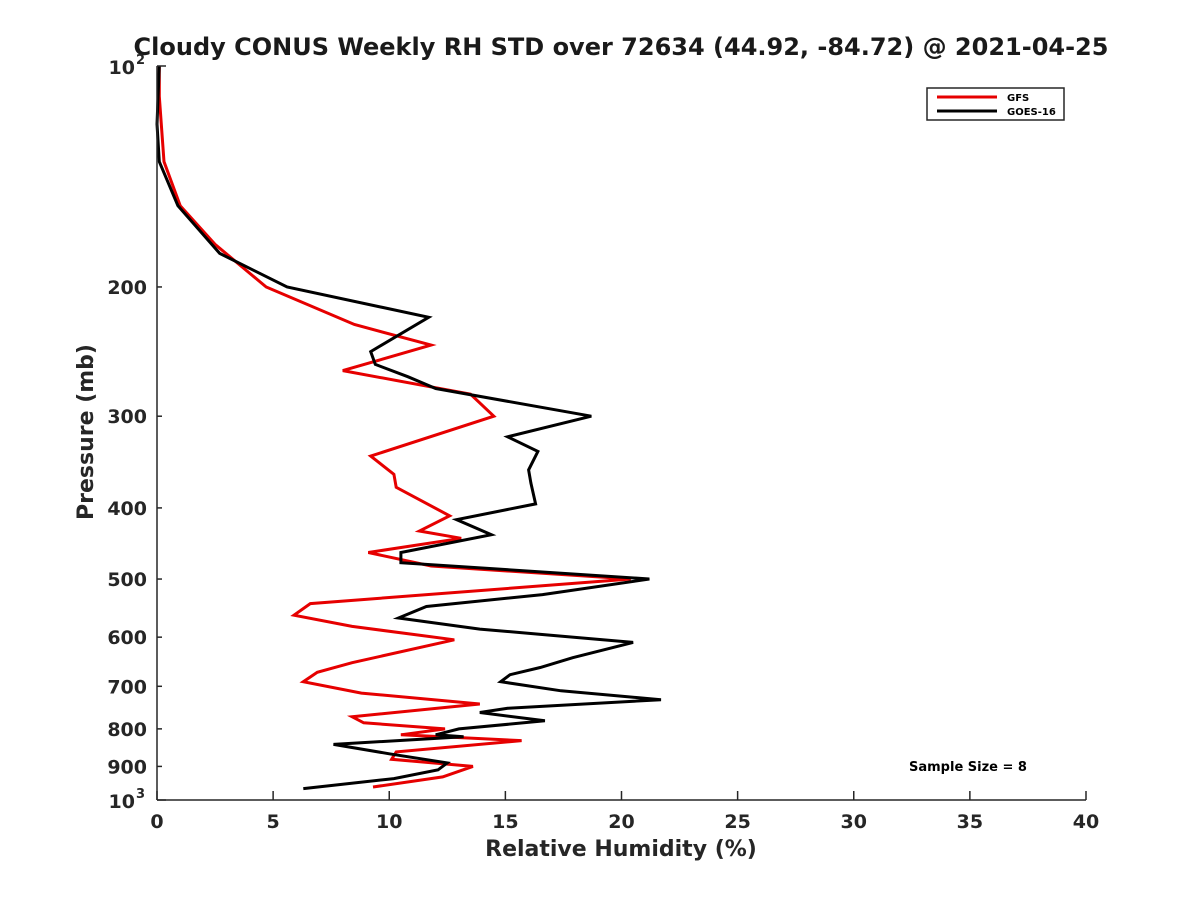  I want to click on x-axis-label: Relative Humidity (%), so click(621, 849).